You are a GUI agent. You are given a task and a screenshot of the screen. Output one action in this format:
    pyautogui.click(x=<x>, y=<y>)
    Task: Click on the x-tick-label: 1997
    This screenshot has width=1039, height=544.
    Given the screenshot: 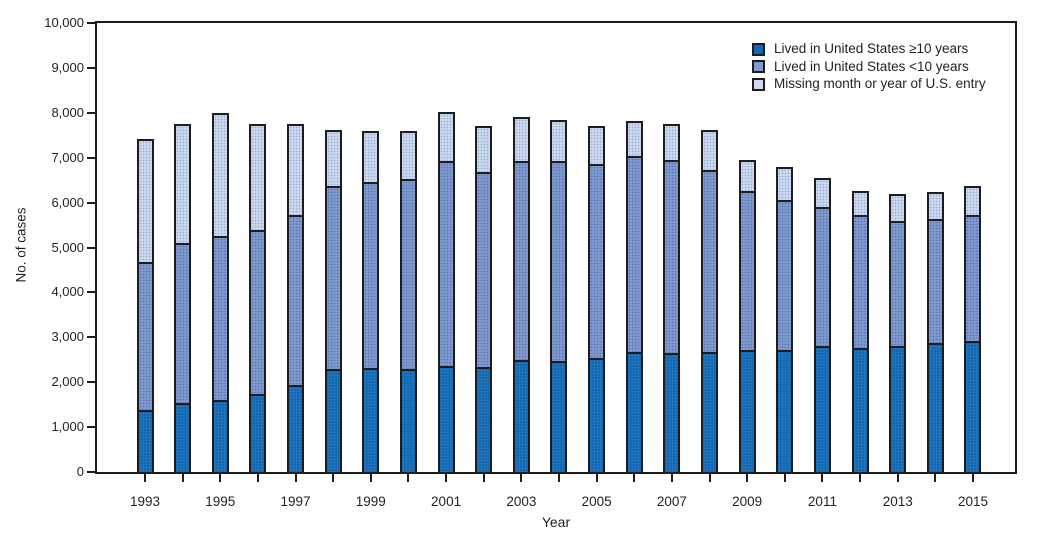 What is the action you would take?
    pyautogui.click(x=295, y=501)
    